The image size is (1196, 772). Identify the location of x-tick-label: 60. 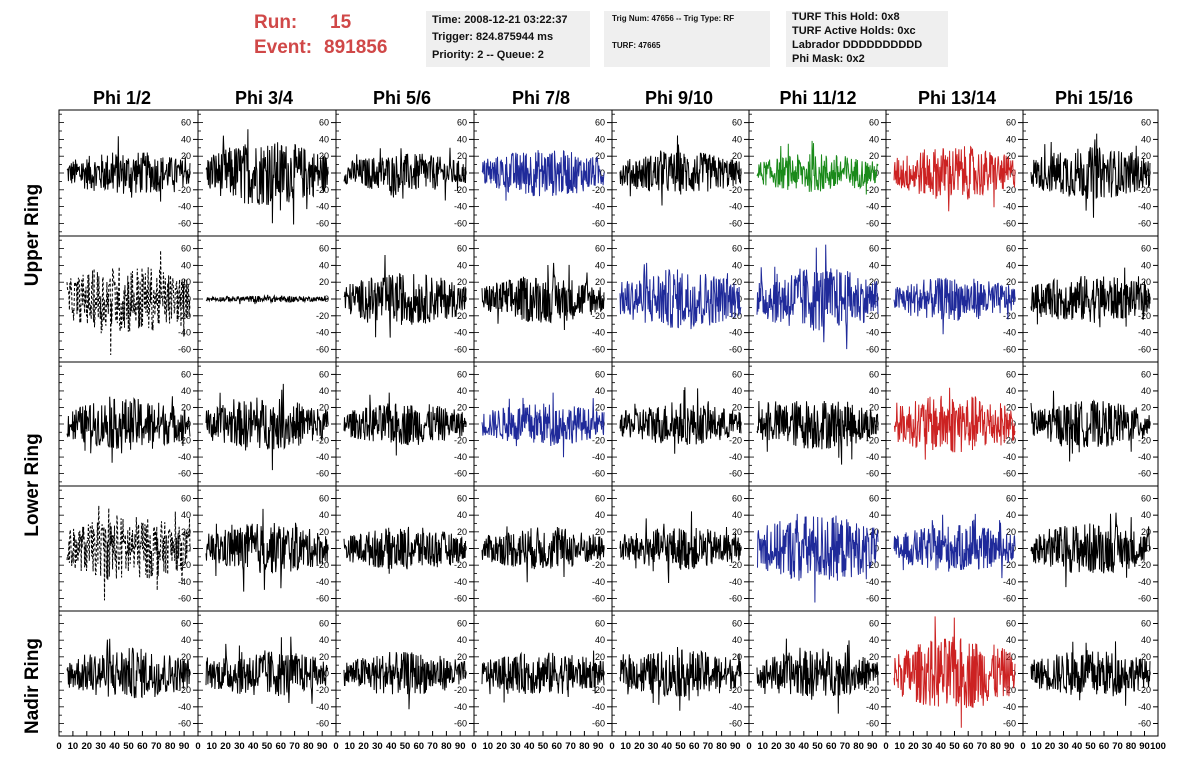
(557, 746).